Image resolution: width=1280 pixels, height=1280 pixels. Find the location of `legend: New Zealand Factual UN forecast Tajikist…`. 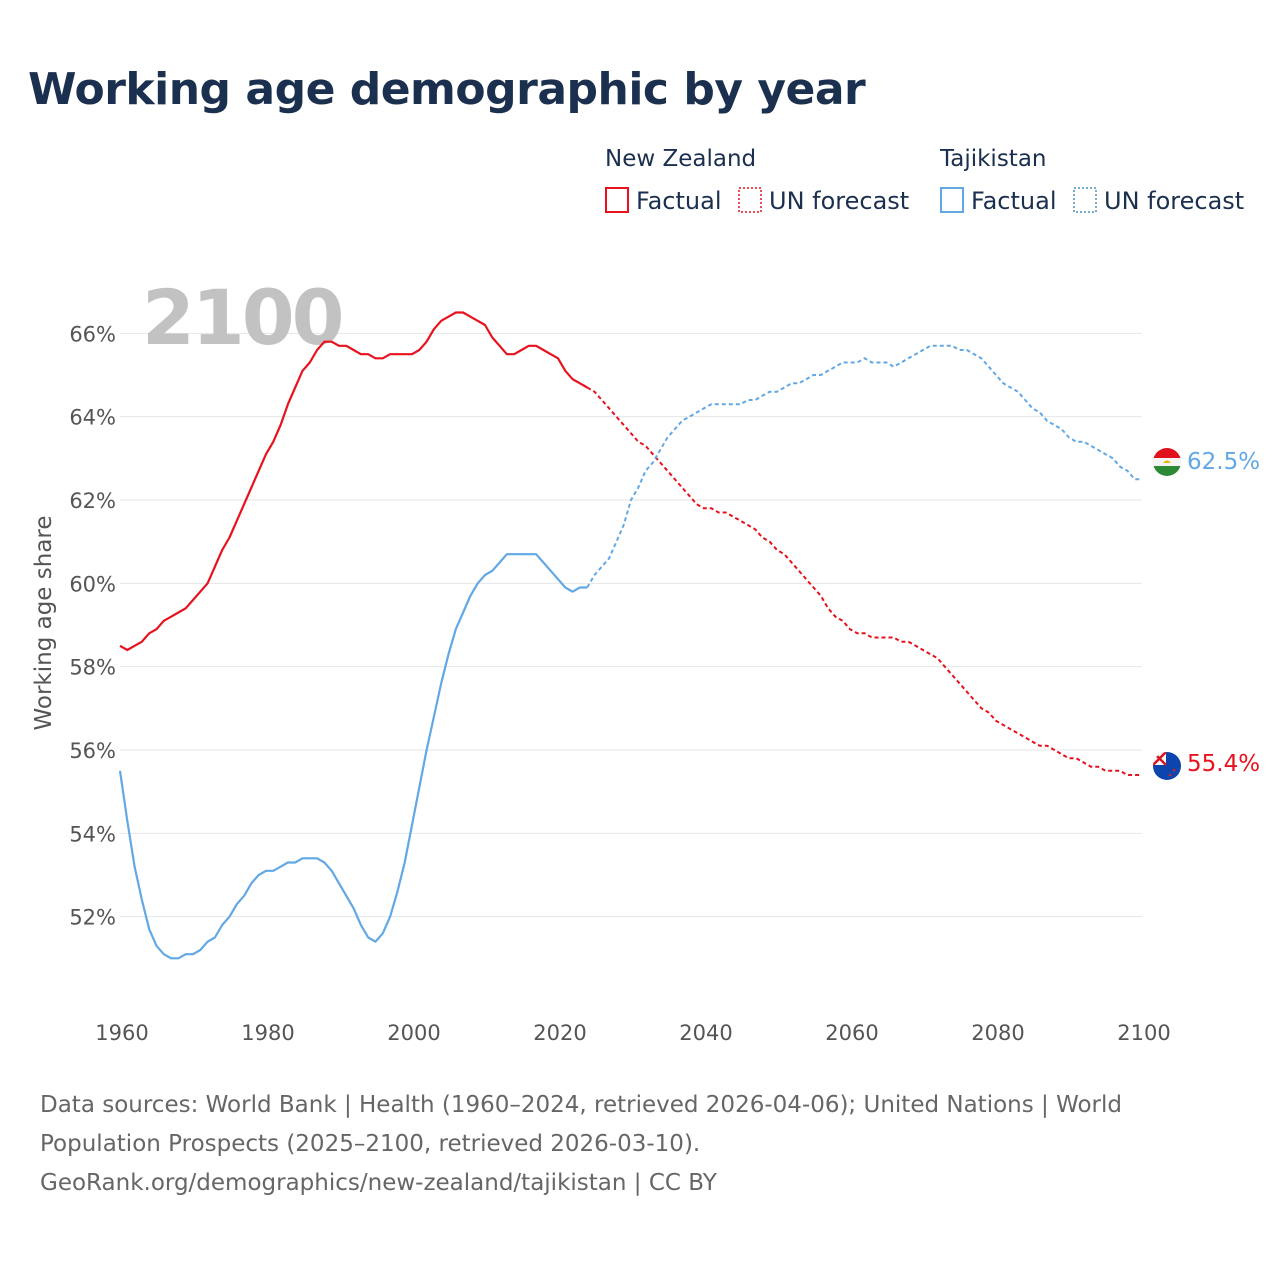

legend: New Zealand Factual UN forecast Tajikist… is located at coordinates (924, 180).